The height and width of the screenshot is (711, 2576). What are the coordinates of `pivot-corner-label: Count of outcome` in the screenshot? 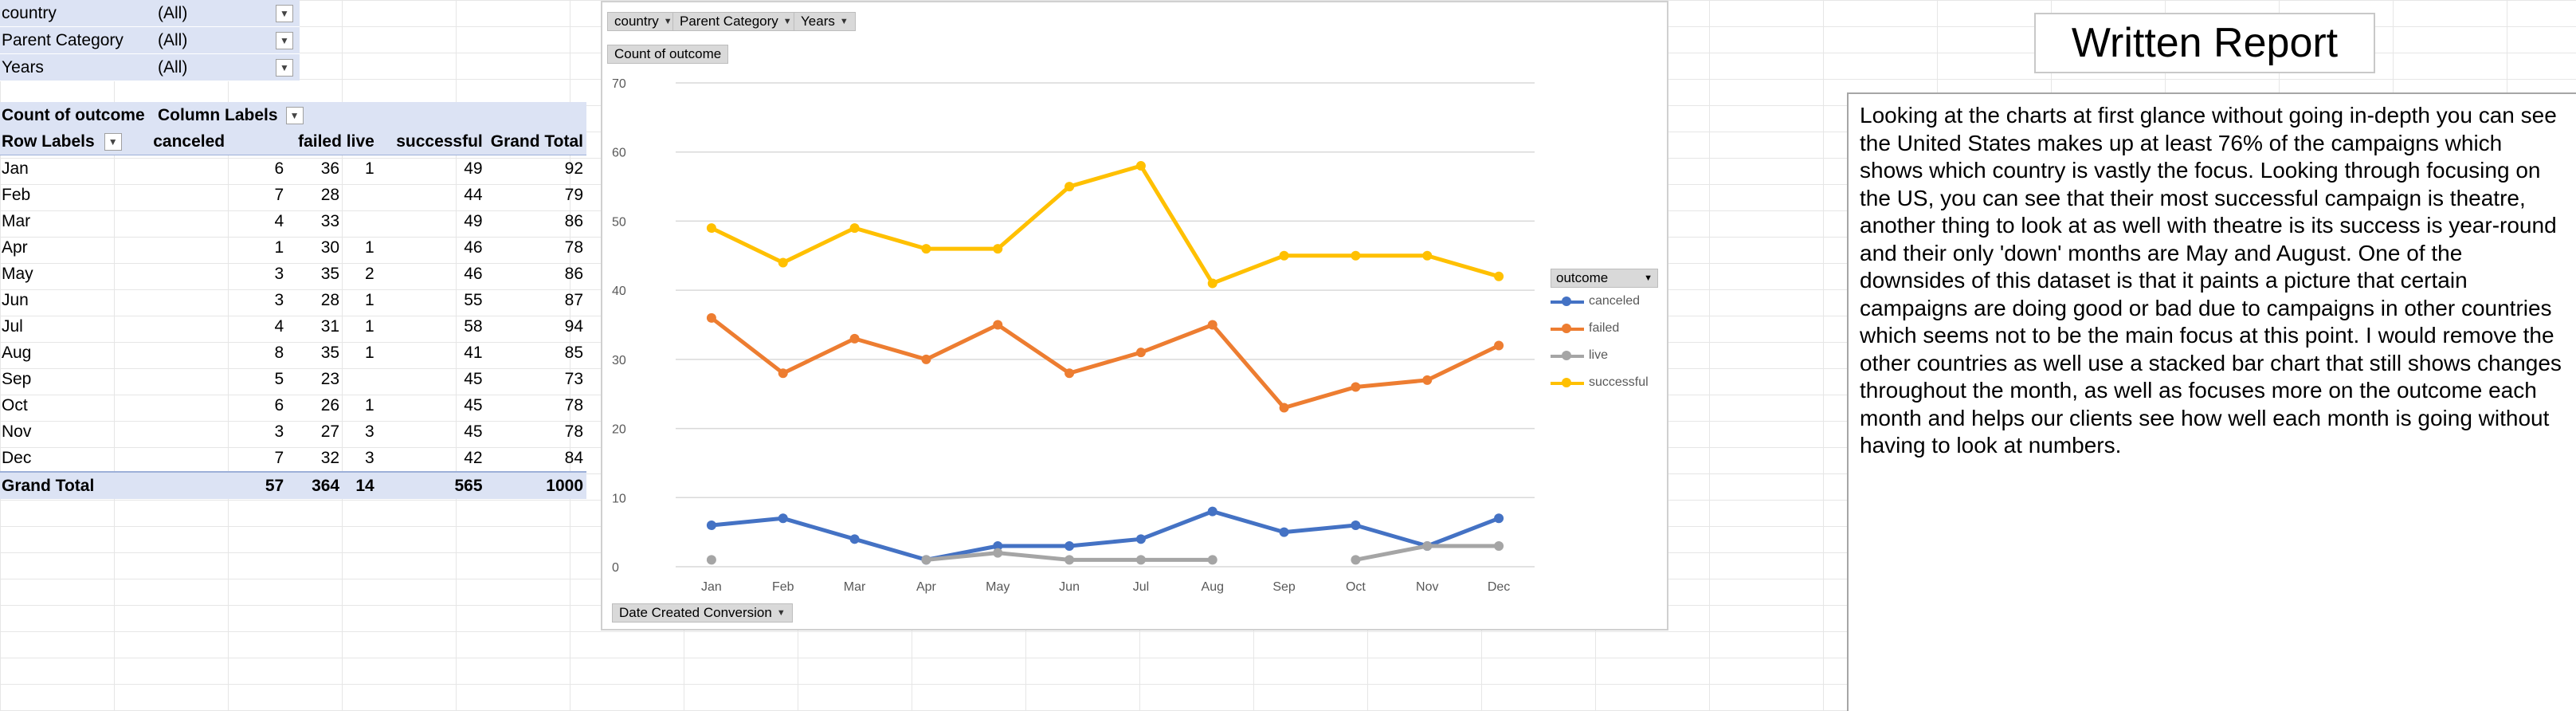 It's located at (73, 115).